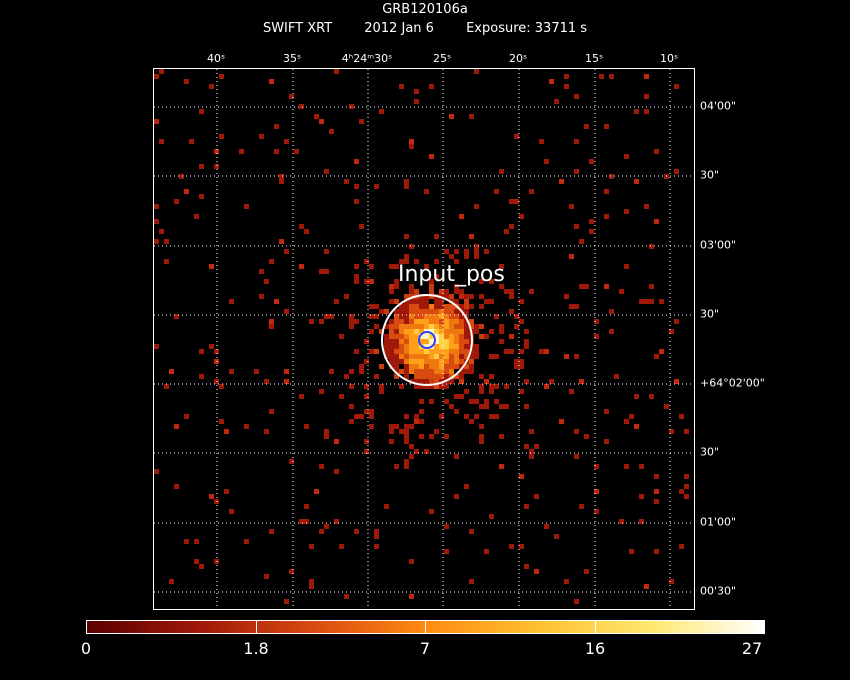 This screenshot has width=850, height=680. I want to click on date-label: 2012 Jan 6, so click(399, 28).